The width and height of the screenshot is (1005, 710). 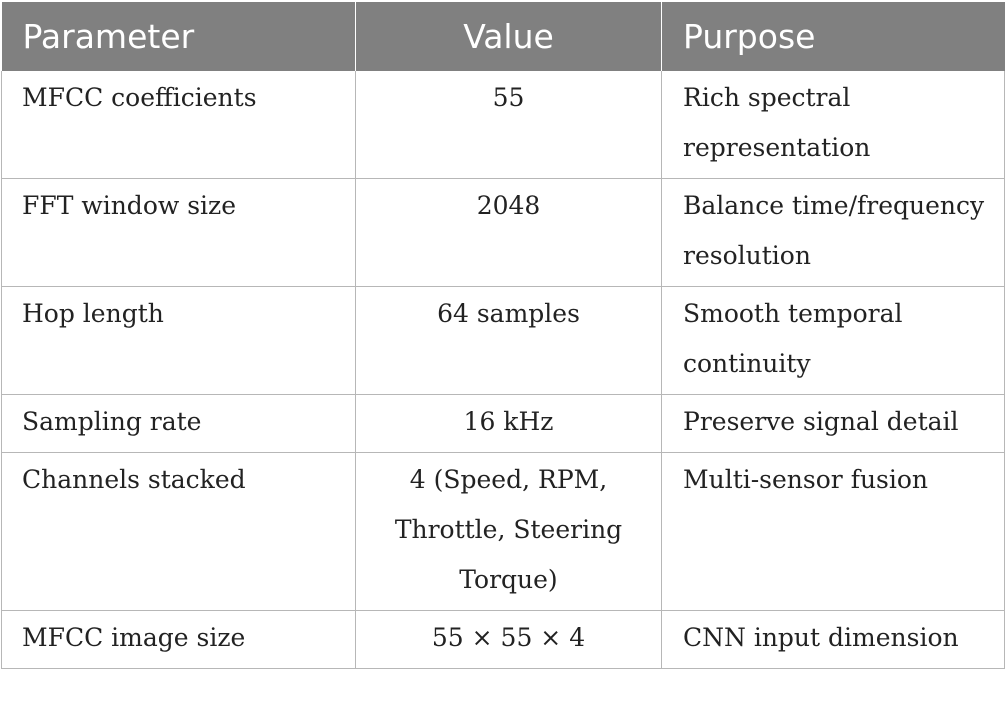 I want to click on cell-parameter: Sampling rate, so click(x=178, y=423).